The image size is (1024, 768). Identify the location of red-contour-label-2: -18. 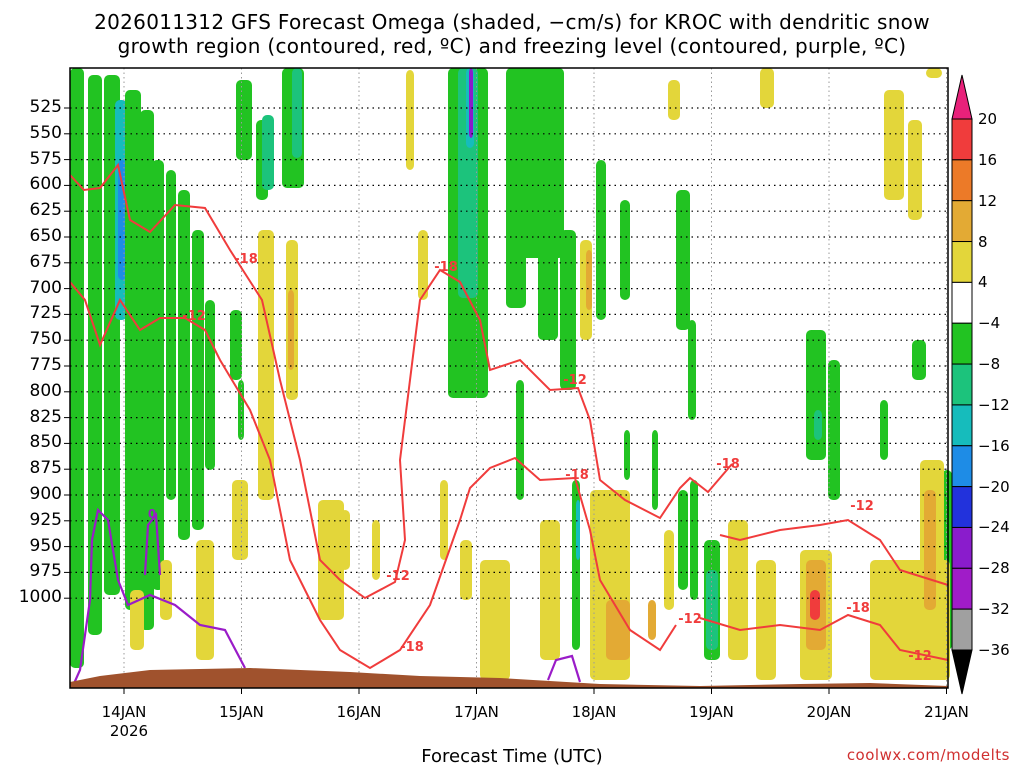
(446, 267).